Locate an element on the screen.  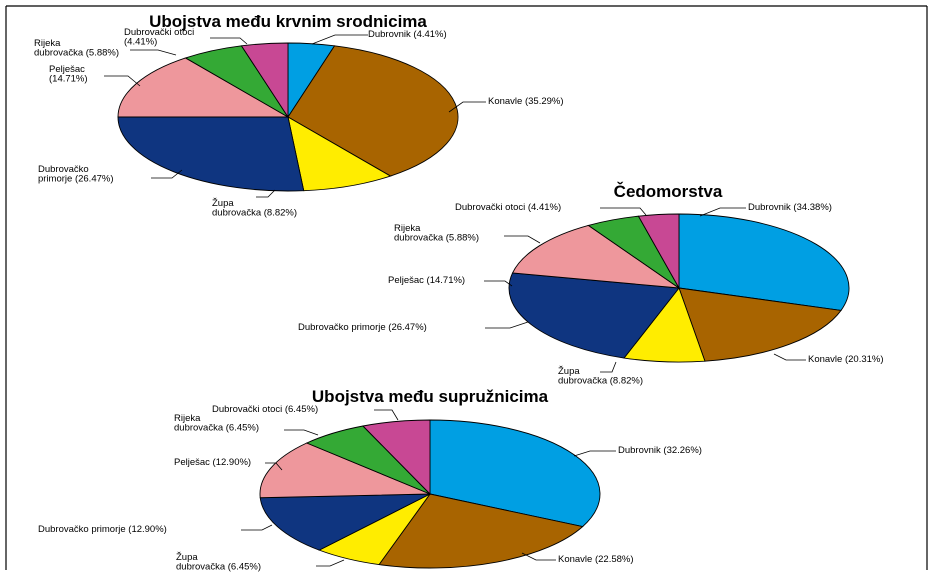
slice-label-rijeka-dubrovacka: Rijeka dubrovačka (6.45%) is located at coordinates (216, 423).